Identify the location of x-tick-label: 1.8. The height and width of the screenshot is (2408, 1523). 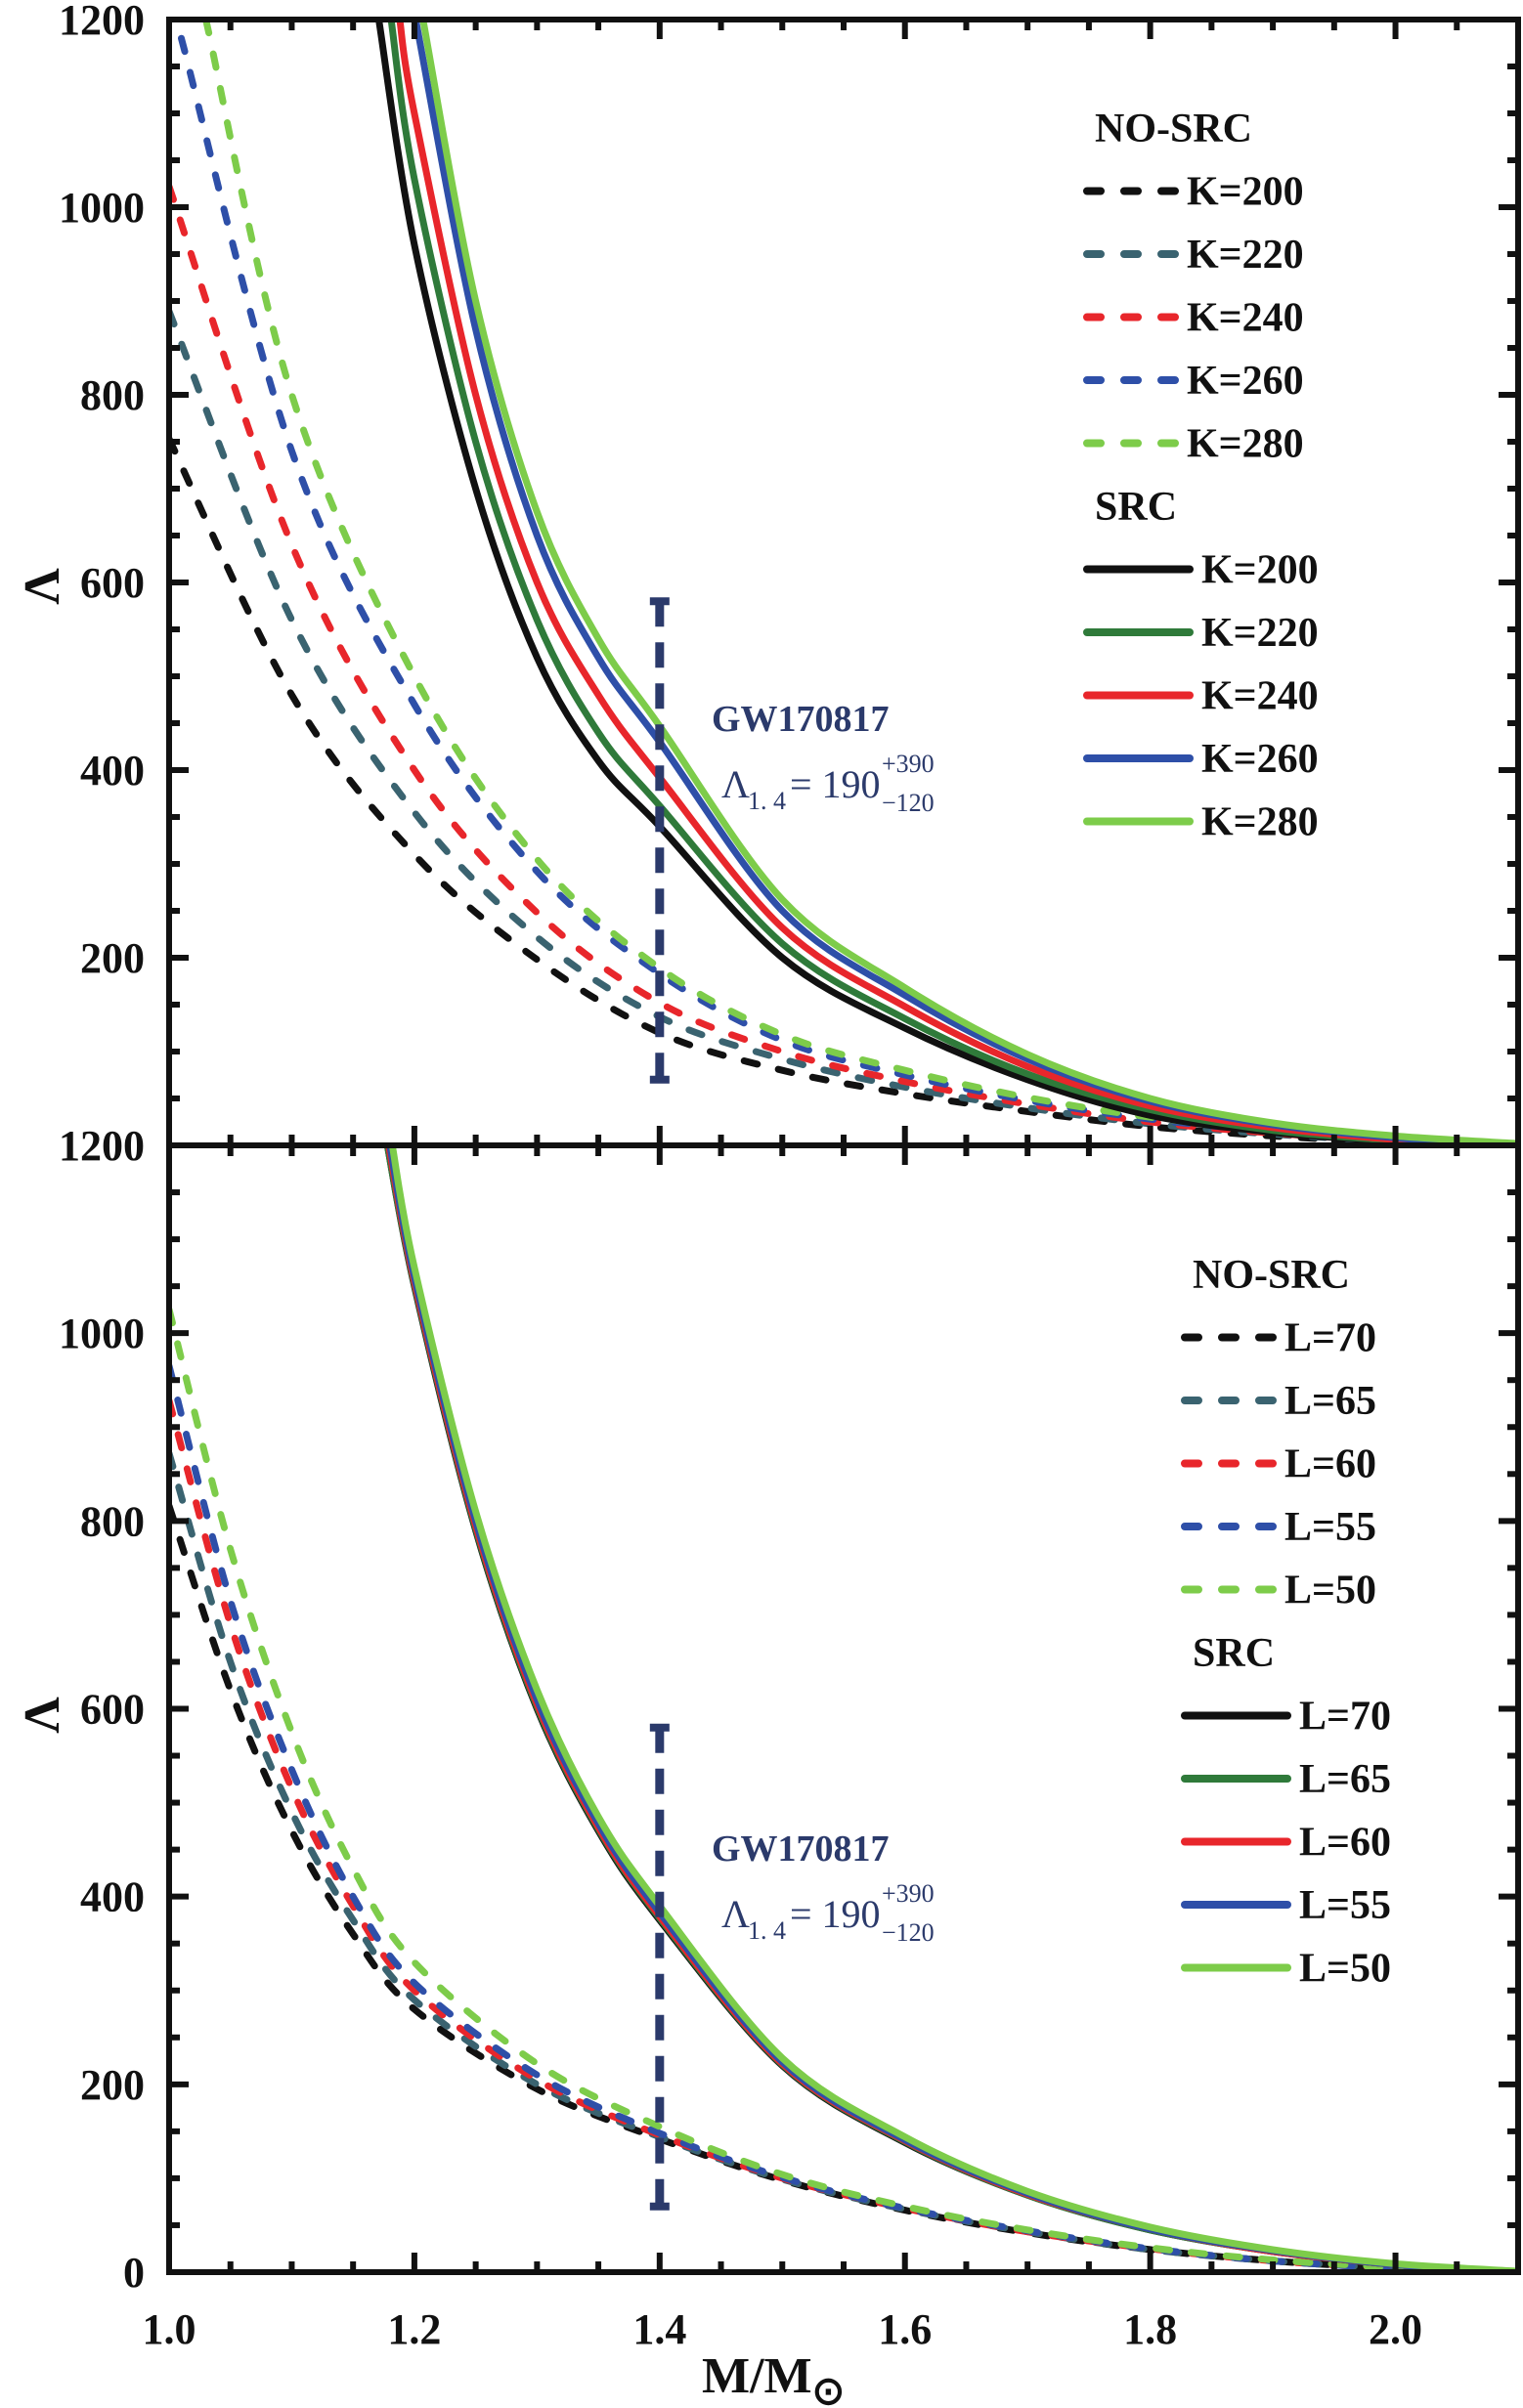
(1150, 2329).